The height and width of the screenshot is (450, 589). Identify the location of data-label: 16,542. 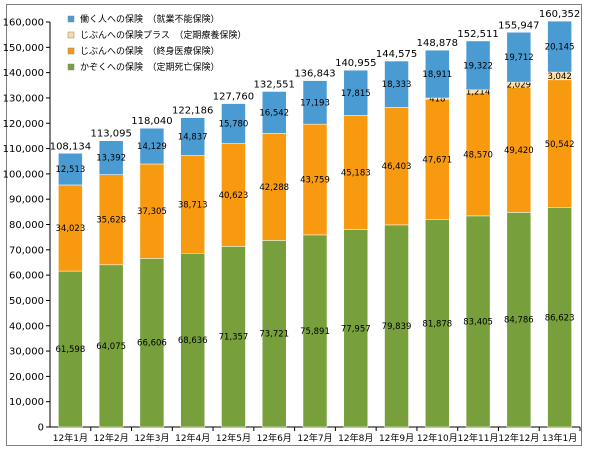
(274, 113).